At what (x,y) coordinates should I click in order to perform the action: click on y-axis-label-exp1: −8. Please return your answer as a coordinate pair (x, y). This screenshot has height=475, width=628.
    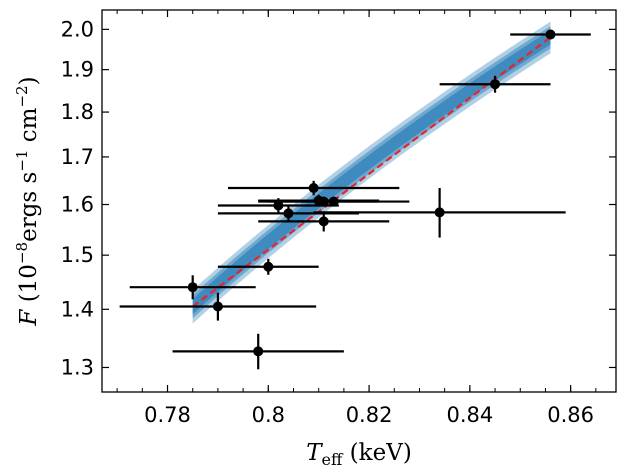
    Looking at the image, I should click on (22, 253).